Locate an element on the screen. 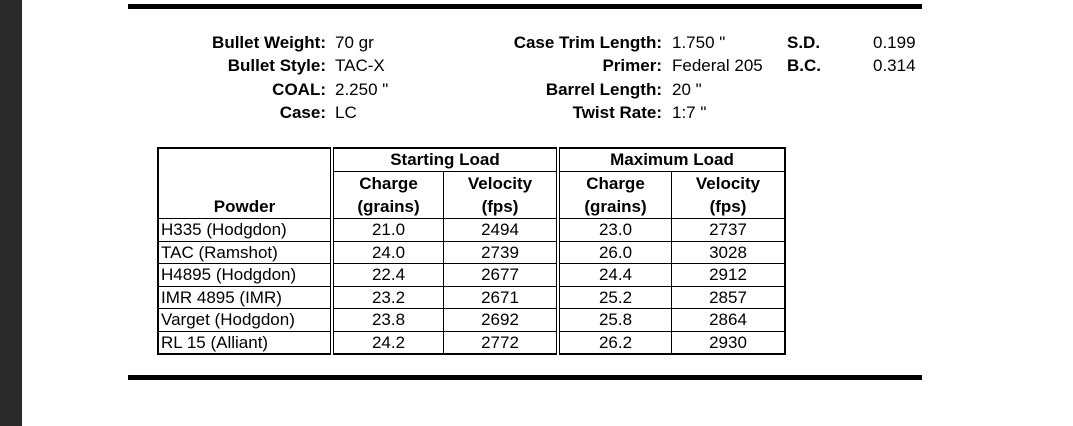 The height and width of the screenshot is (426, 1073). value-cell: 23.8 is located at coordinates (387, 320).